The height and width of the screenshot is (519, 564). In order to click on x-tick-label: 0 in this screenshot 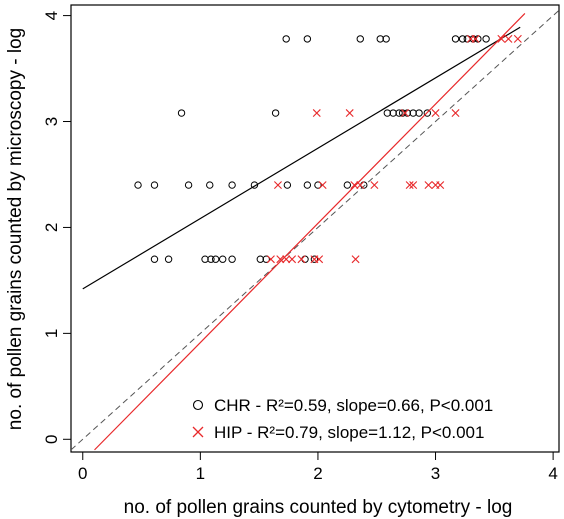, I will do `click(82, 473)`.